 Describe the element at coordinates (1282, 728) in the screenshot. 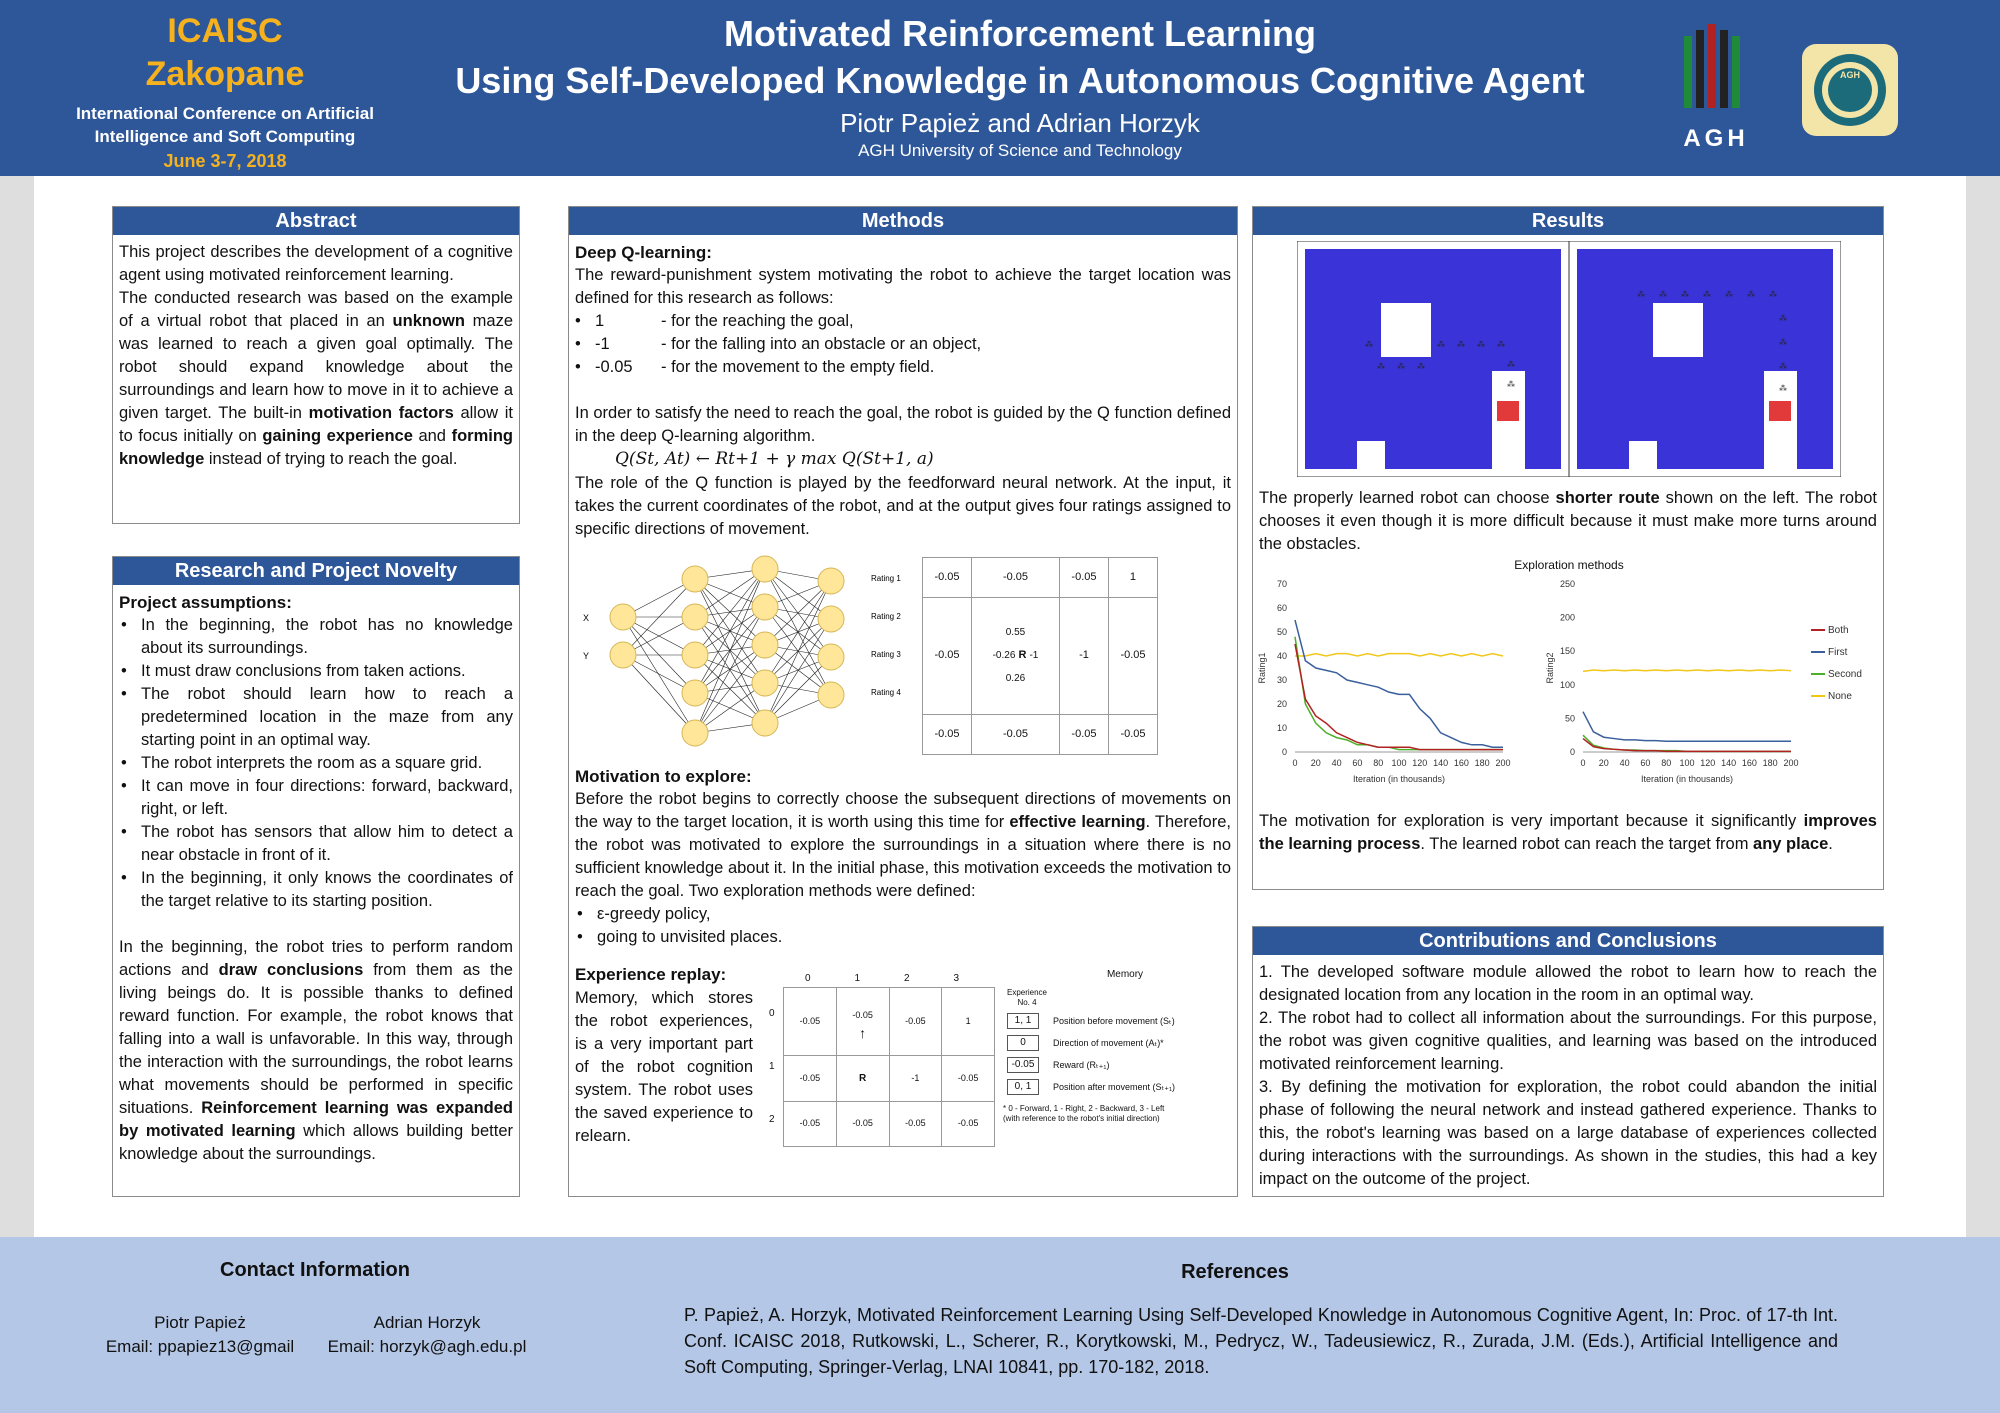

I see `y-tick-label: 10` at that location.